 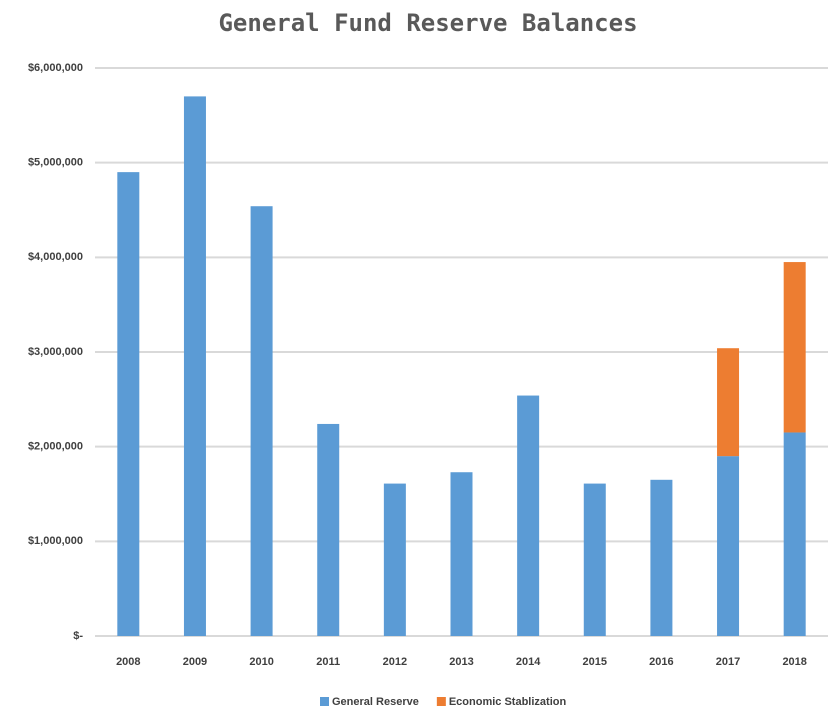 What do you see at coordinates (55, 352) in the screenshot?
I see `y-tick-label: $3,000,000` at bounding box center [55, 352].